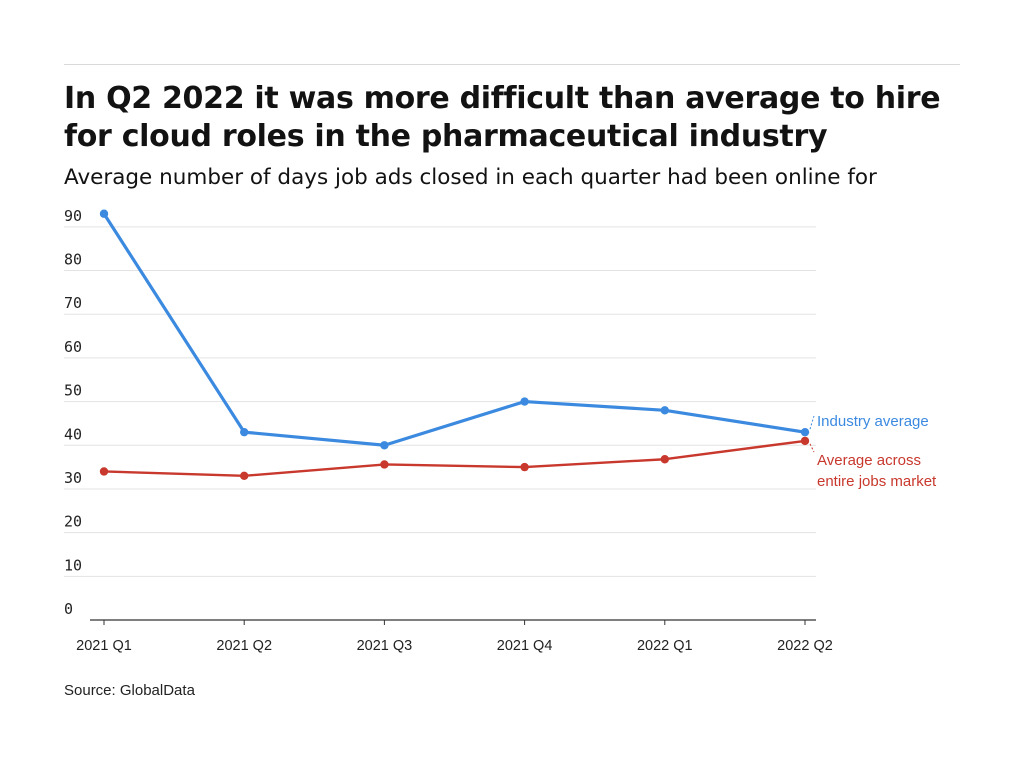 The height and width of the screenshot is (768, 1024). I want to click on x-tick-label: 2022 Q1, so click(665, 646).